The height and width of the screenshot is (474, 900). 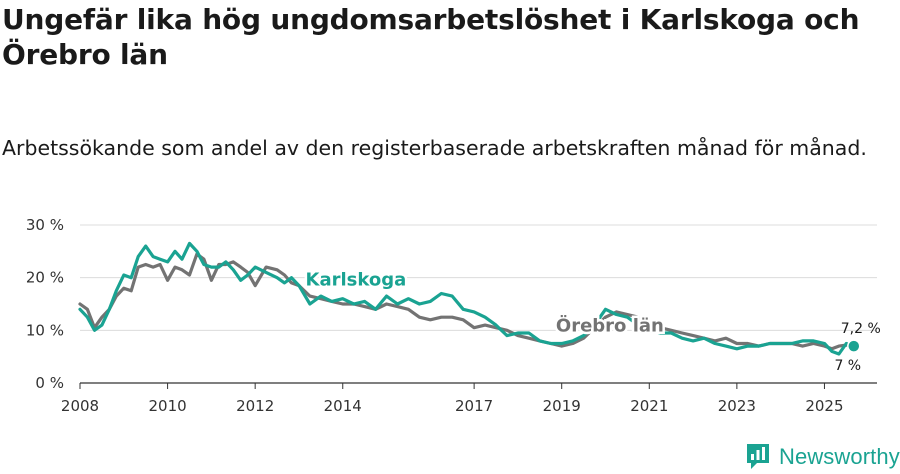 I want to click on x-tick-label: 2019, so click(x=562, y=406).